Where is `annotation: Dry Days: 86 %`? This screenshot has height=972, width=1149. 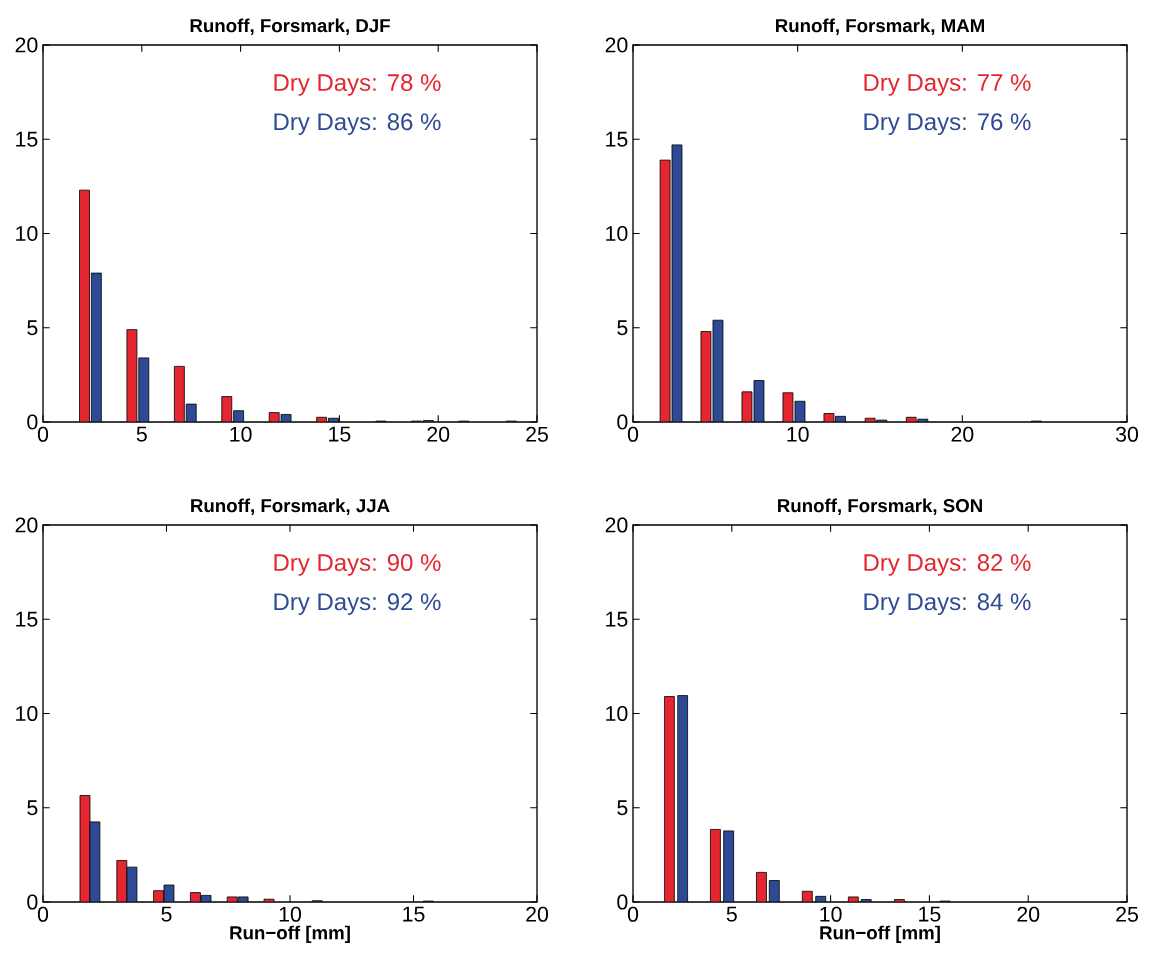 annotation: Dry Days: 86 % is located at coordinates (357, 124).